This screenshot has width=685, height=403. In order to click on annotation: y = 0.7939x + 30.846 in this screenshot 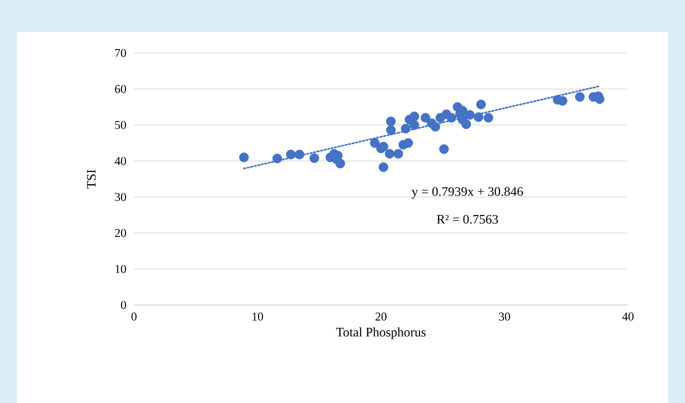, I will do `click(467, 193)`.